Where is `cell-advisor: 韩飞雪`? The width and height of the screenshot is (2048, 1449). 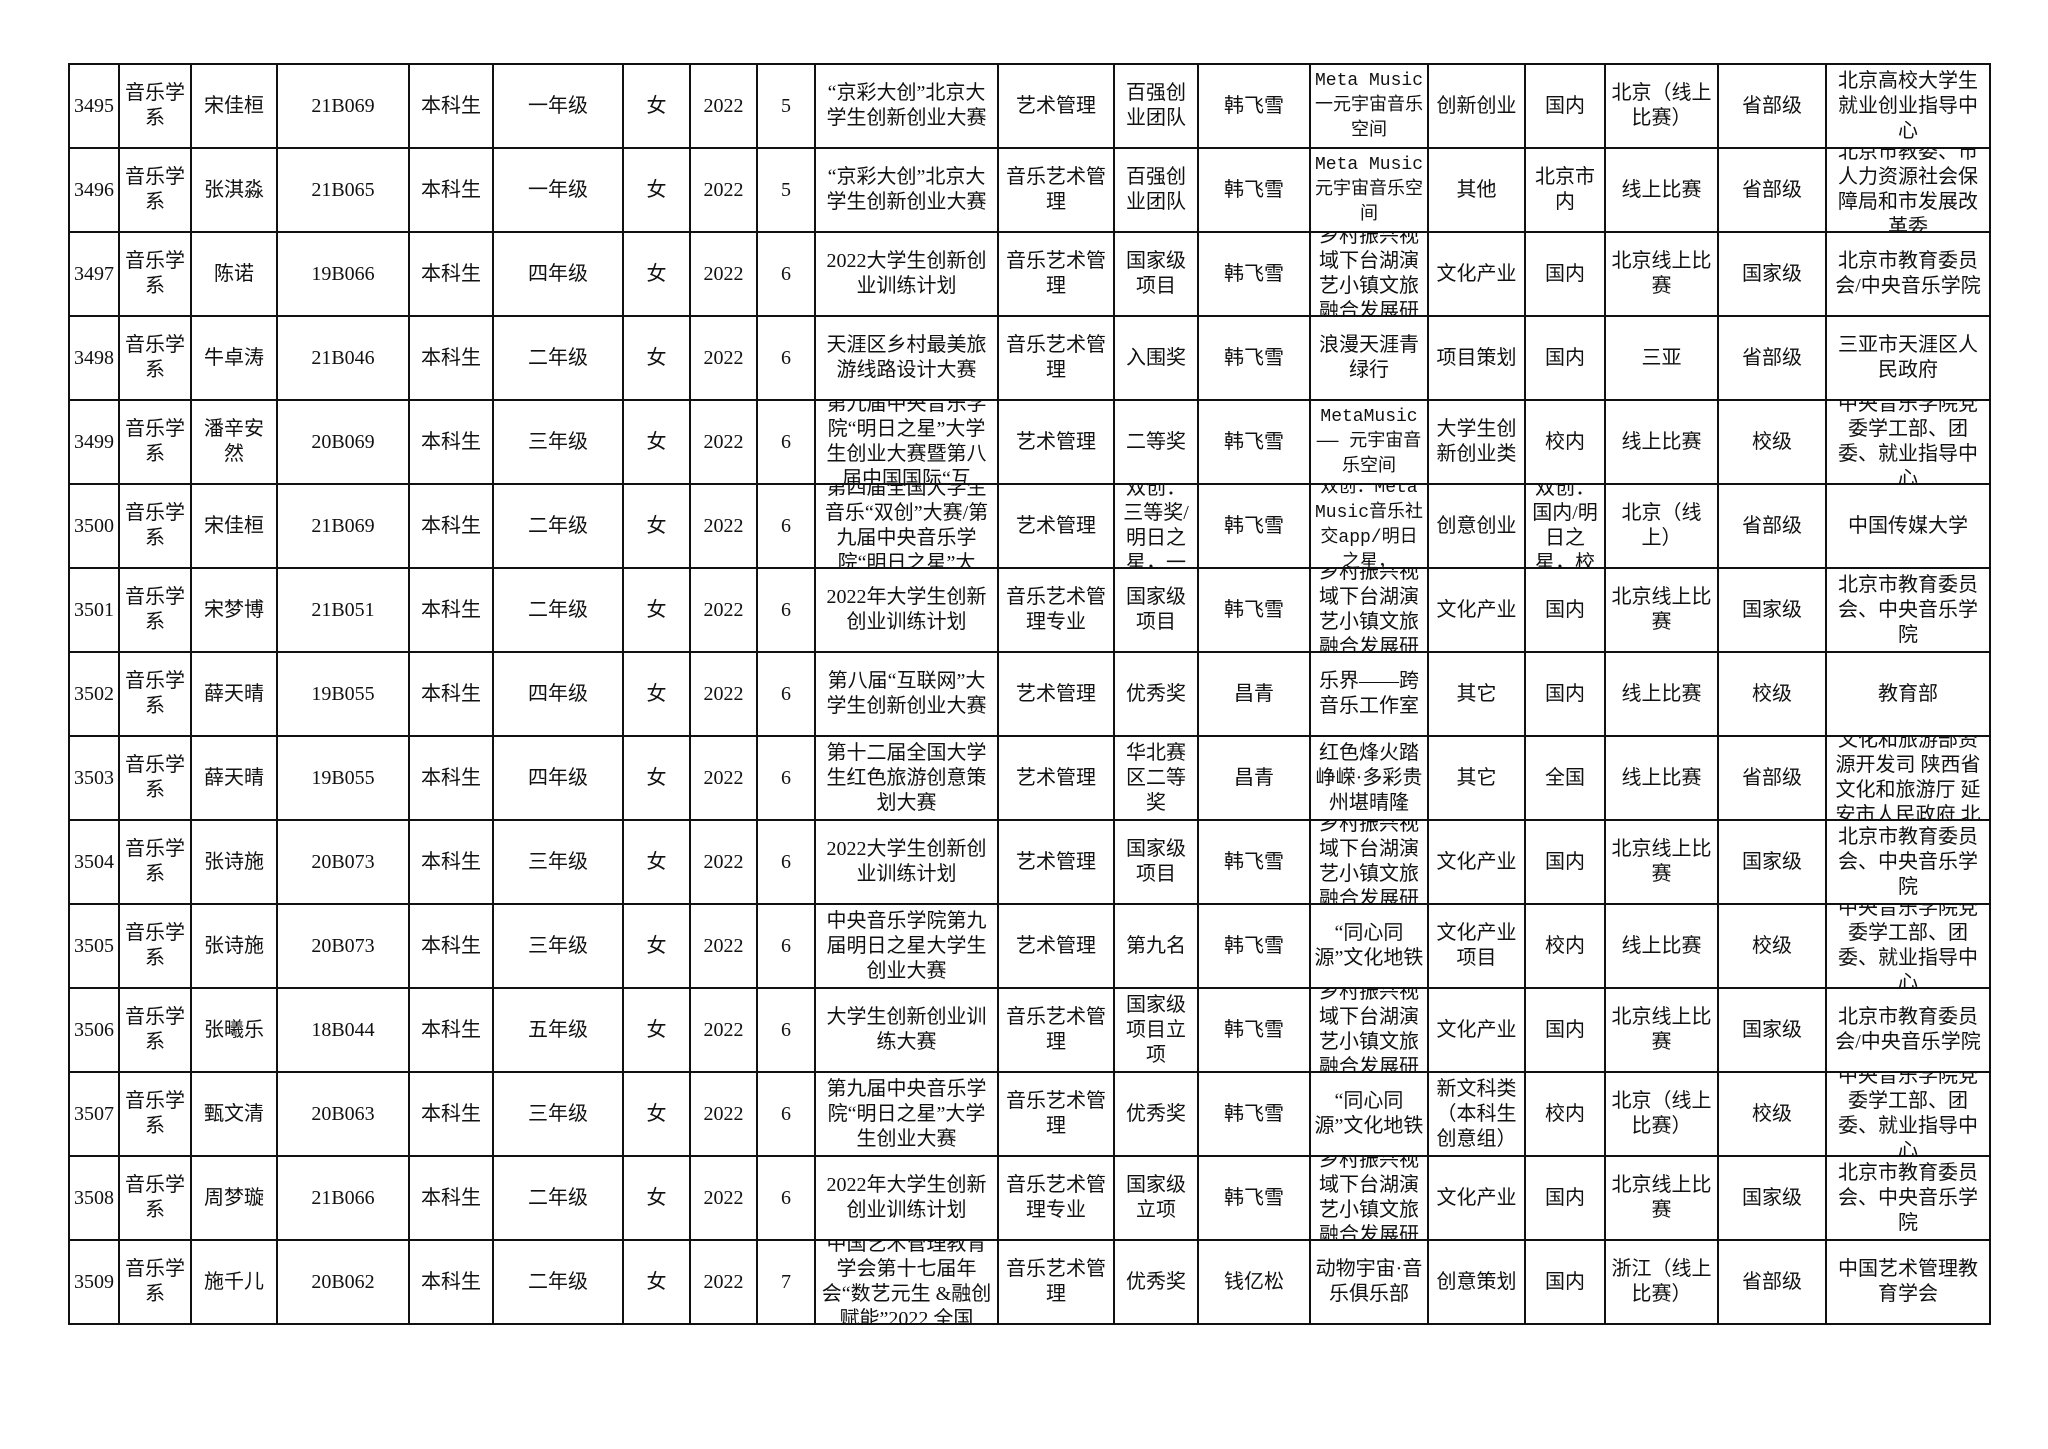 cell-advisor: 韩飞雪 is located at coordinates (1254, 106).